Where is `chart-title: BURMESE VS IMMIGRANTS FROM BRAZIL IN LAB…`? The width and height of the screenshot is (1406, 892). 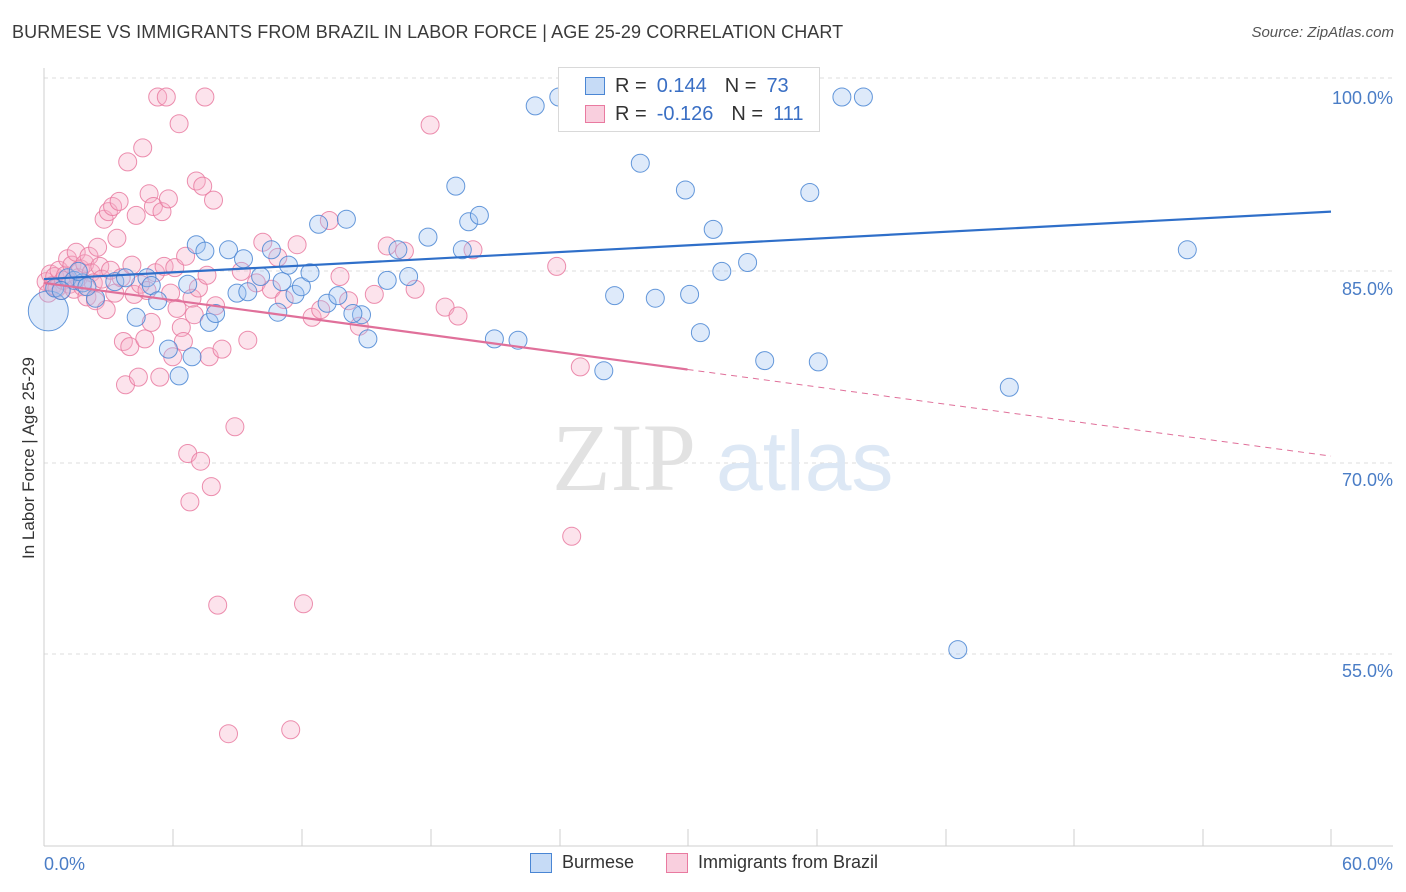 chart-title: BURMESE VS IMMIGRANTS FROM BRAZIL IN LAB… is located at coordinates (428, 32).